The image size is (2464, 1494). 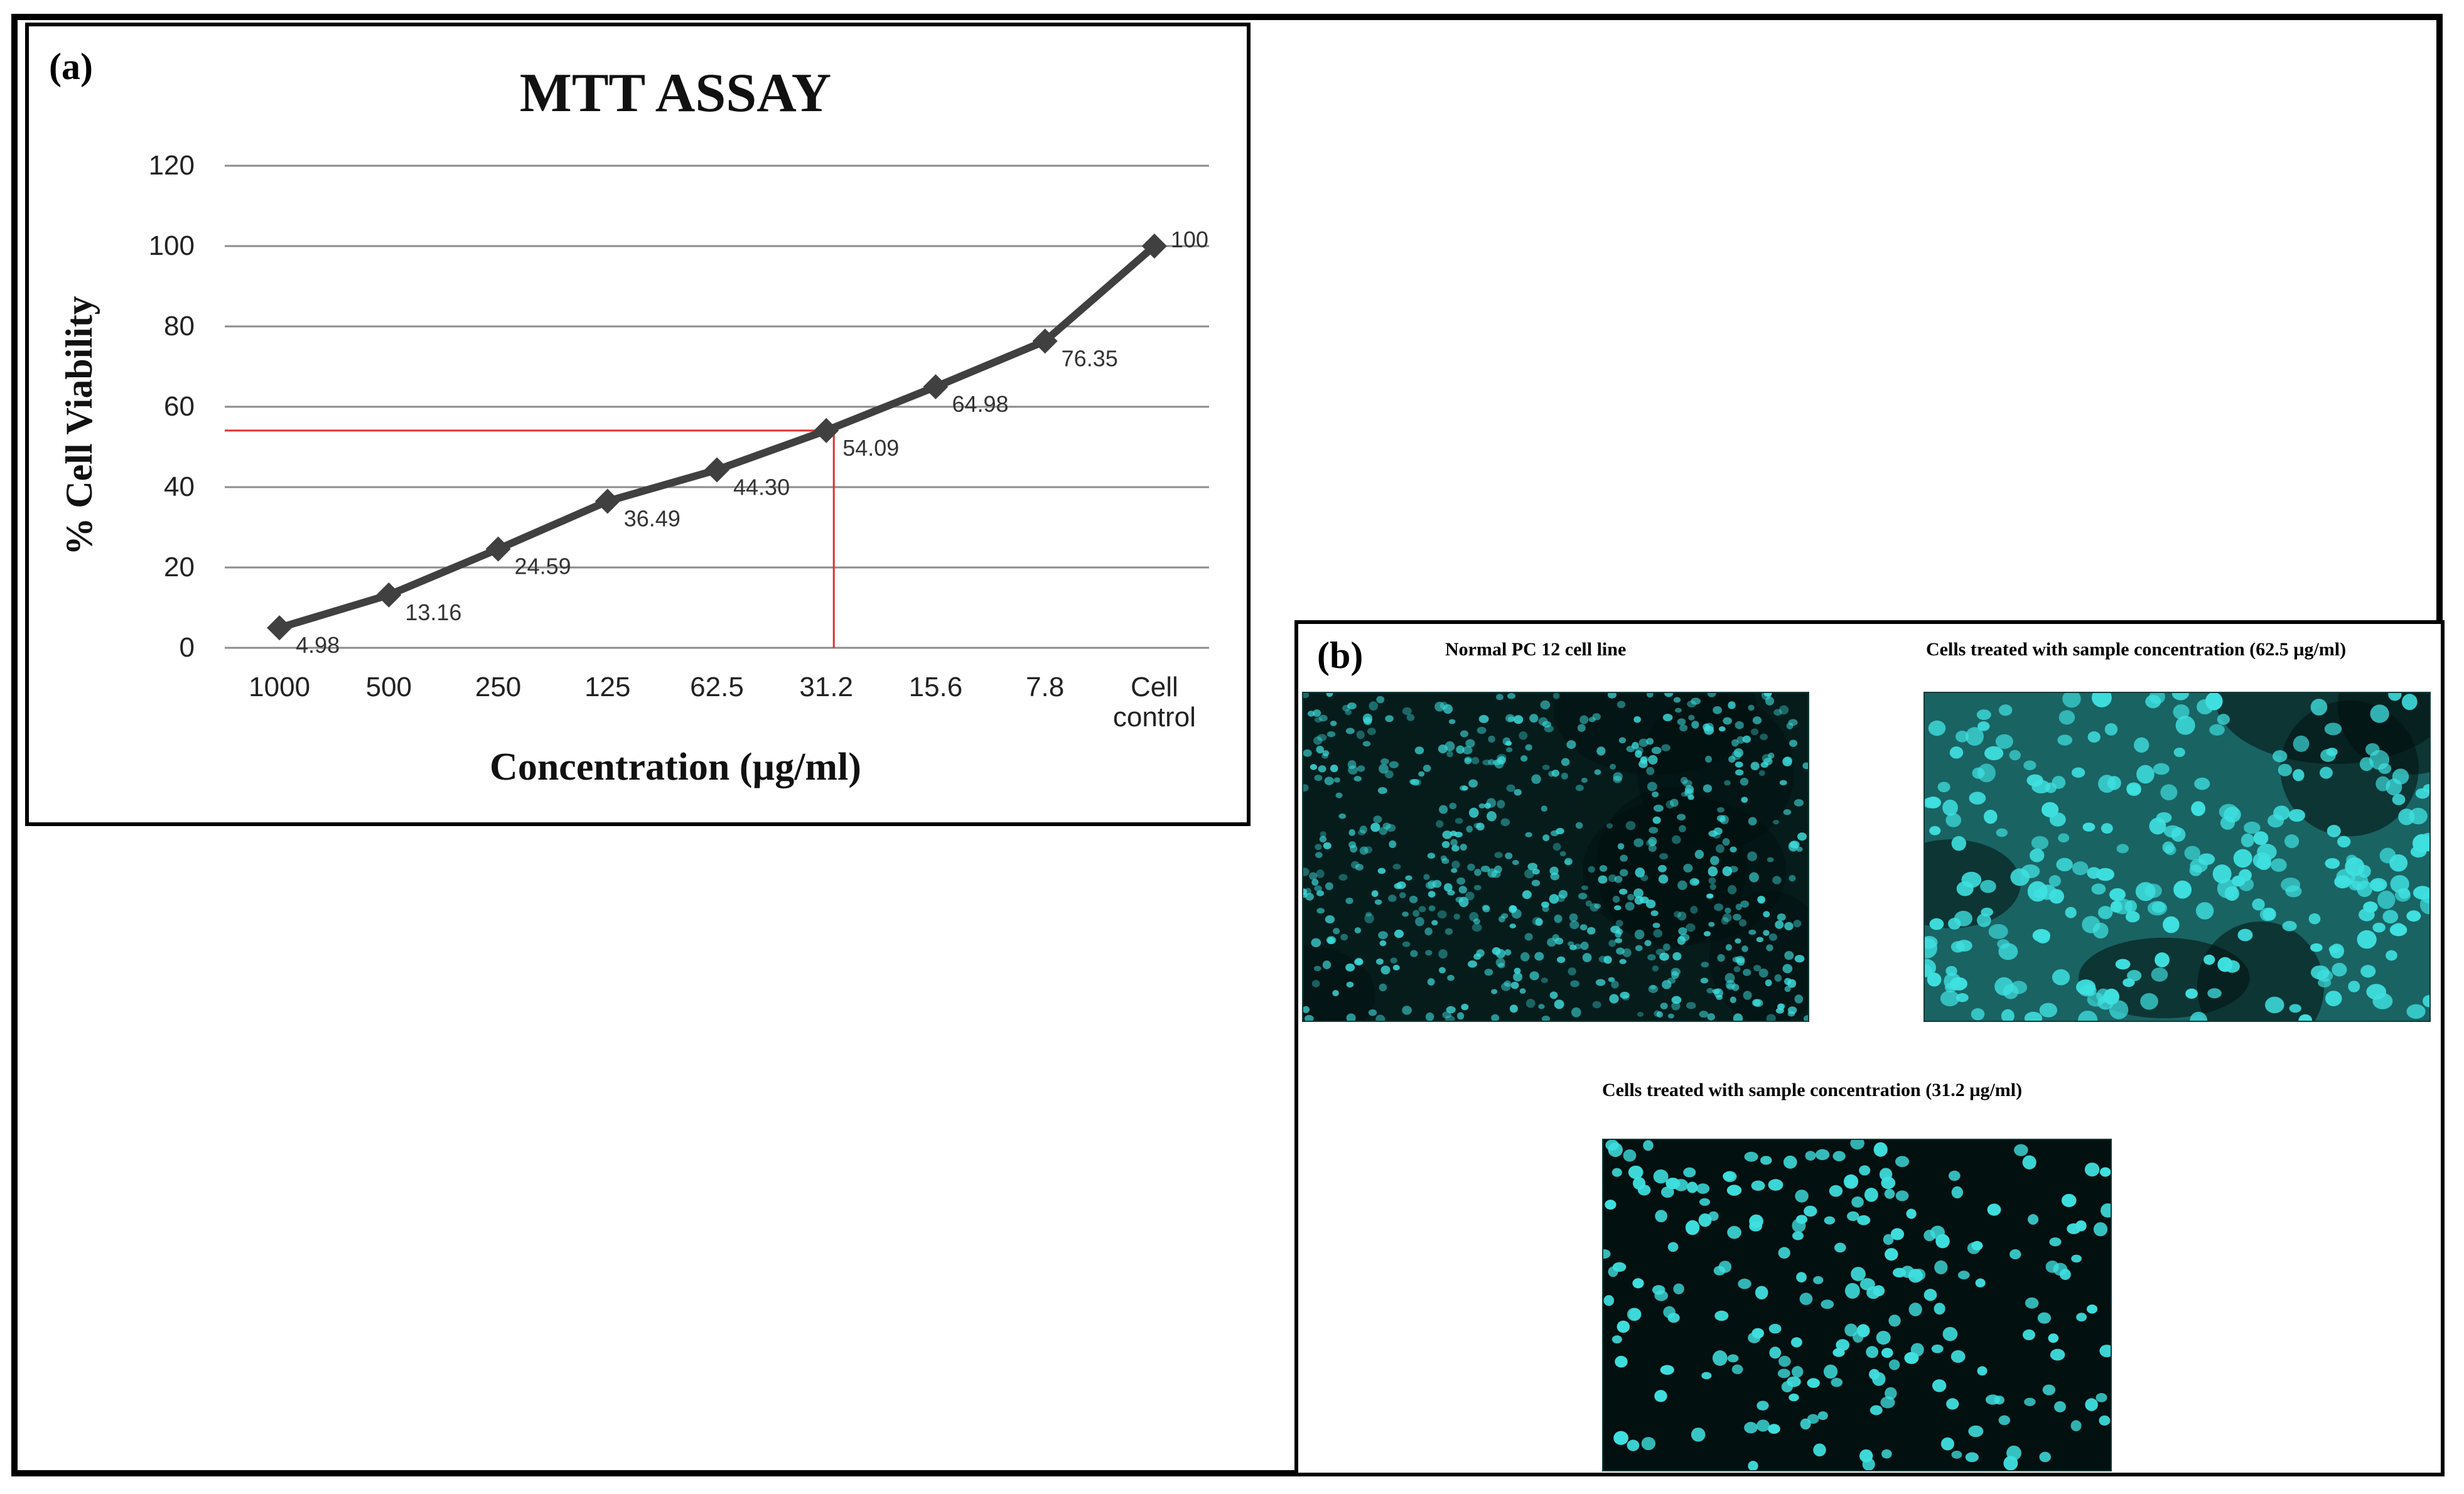 What do you see at coordinates (761, 487) in the screenshot?
I see `data-label: 44.30` at bounding box center [761, 487].